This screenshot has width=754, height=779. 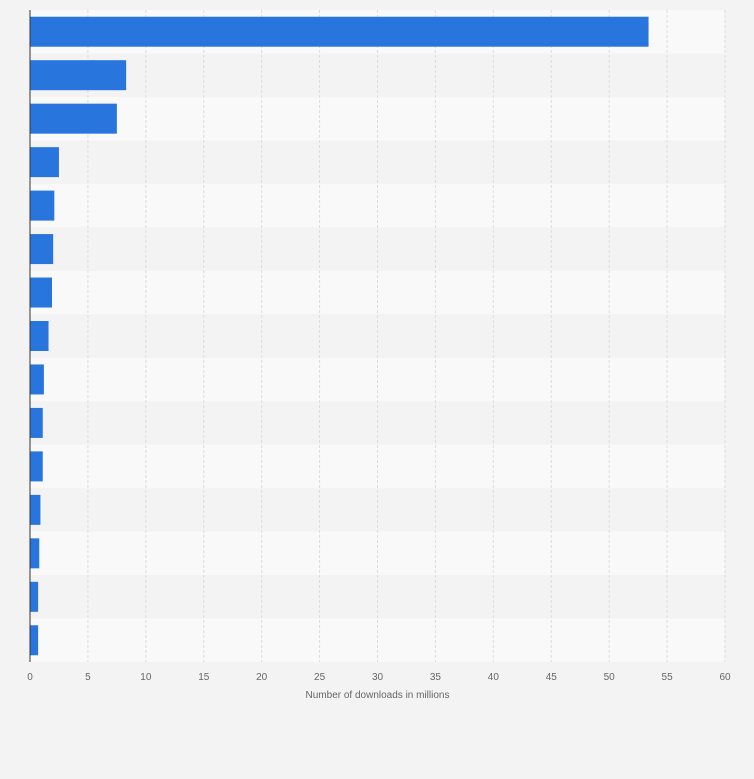 What do you see at coordinates (552, 677) in the screenshot?
I see `x-tick-label: 45` at bounding box center [552, 677].